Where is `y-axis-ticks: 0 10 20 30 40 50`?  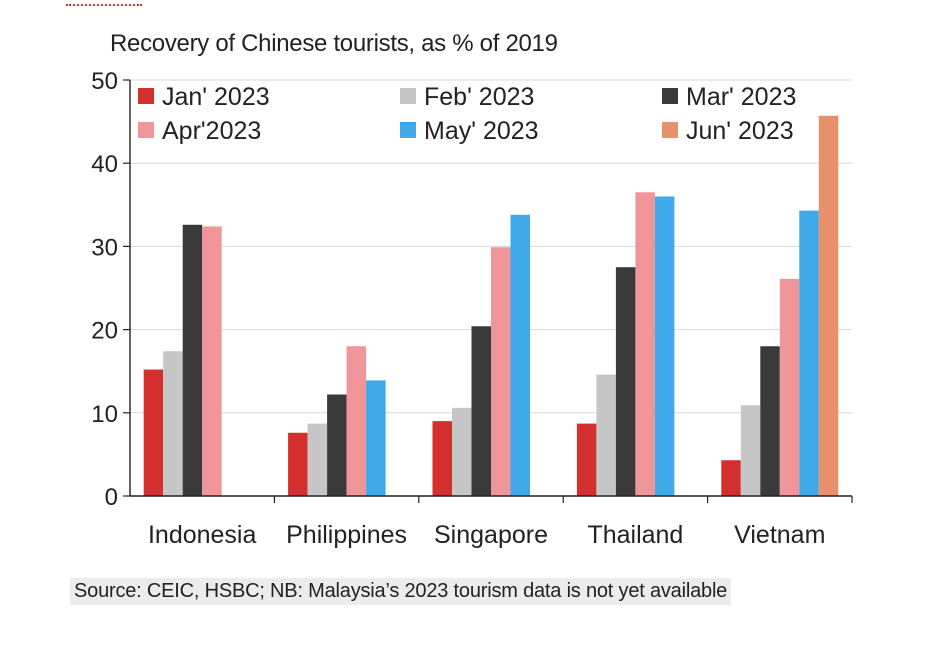
y-axis-ticks: 0 10 20 30 40 50 is located at coordinates (104, 289).